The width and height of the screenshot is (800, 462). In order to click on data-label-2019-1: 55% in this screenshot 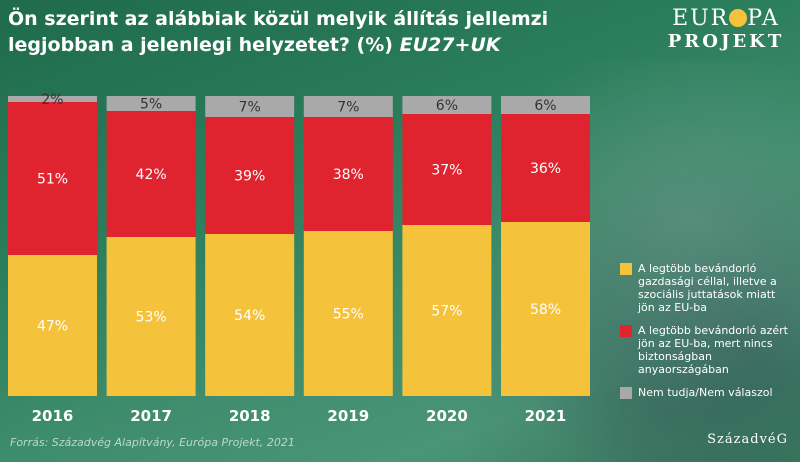, I will do `click(348, 315)`.